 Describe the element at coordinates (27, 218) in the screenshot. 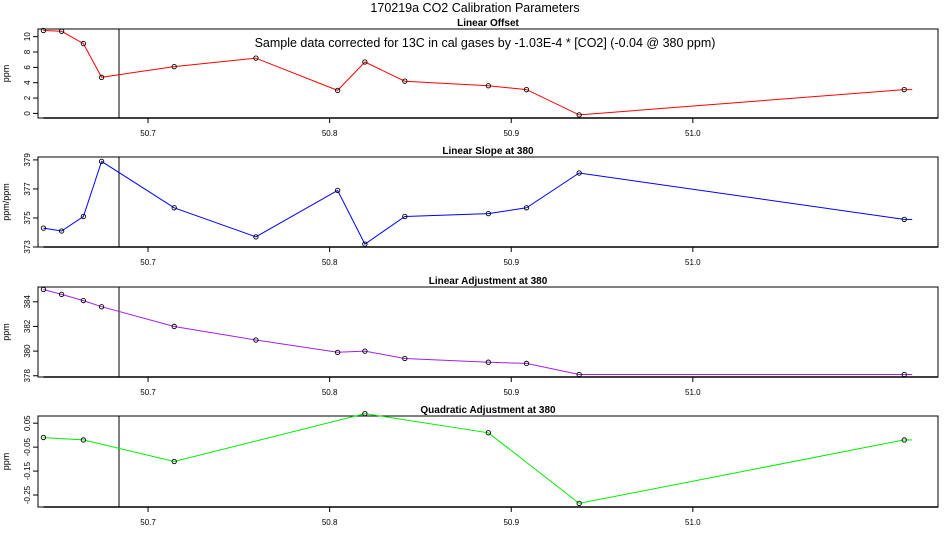

I see `y-tick-label: 375` at that location.